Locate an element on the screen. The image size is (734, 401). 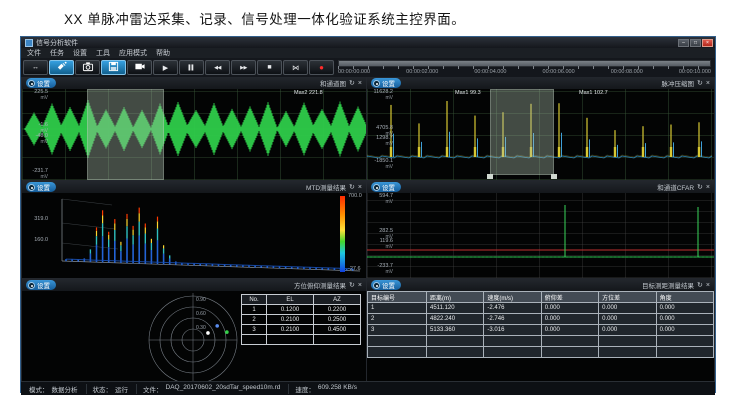
status-item-0: 模式： 数据分析 is located at coordinates (58, 388).